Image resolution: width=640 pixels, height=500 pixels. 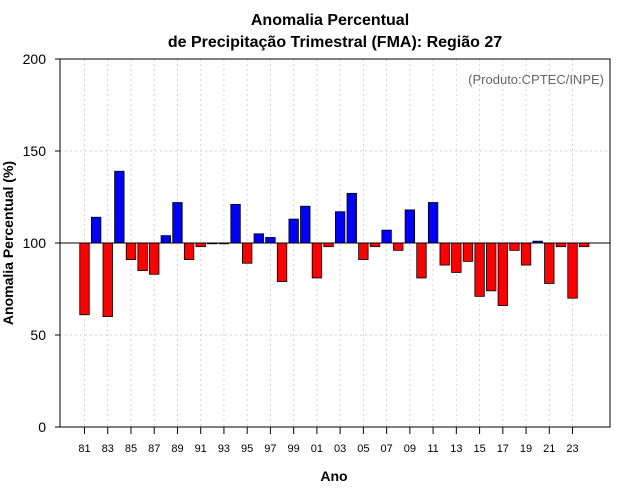 What do you see at coordinates (177, 223) in the screenshot?
I see `bar-1989` at bounding box center [177, 223].